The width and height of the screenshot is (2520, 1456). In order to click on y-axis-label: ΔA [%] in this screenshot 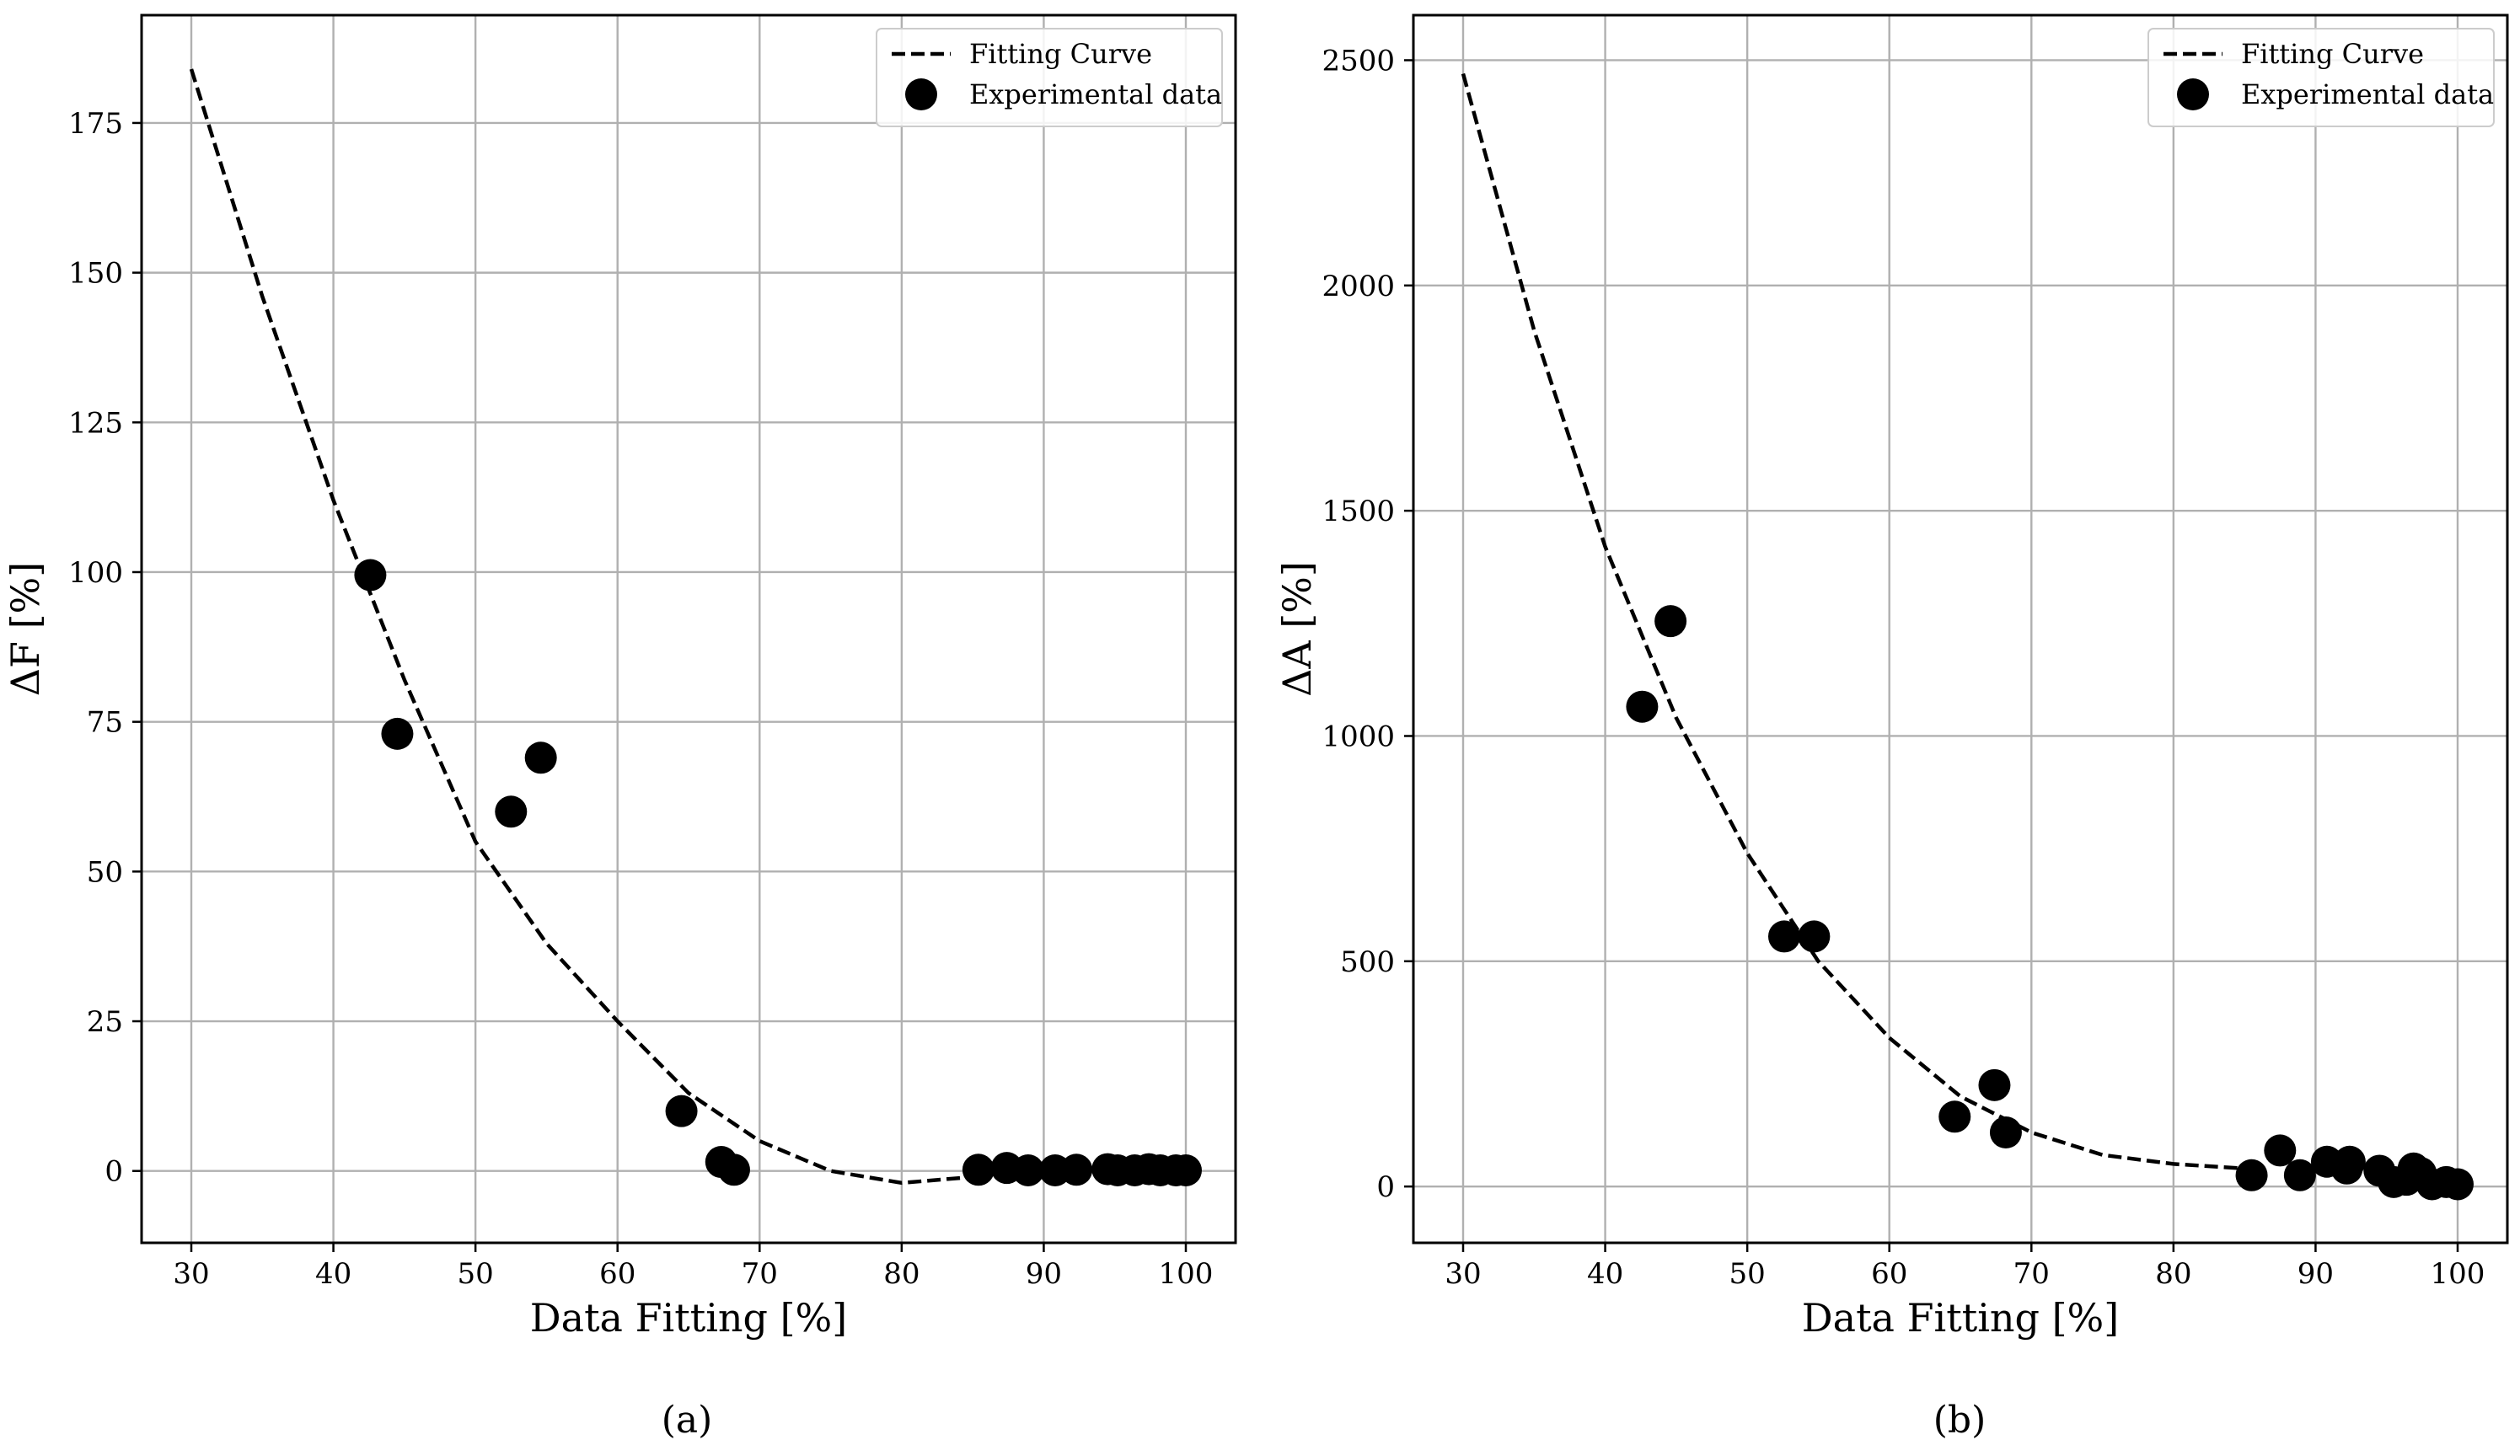, I will do `click(1297, 629)`.